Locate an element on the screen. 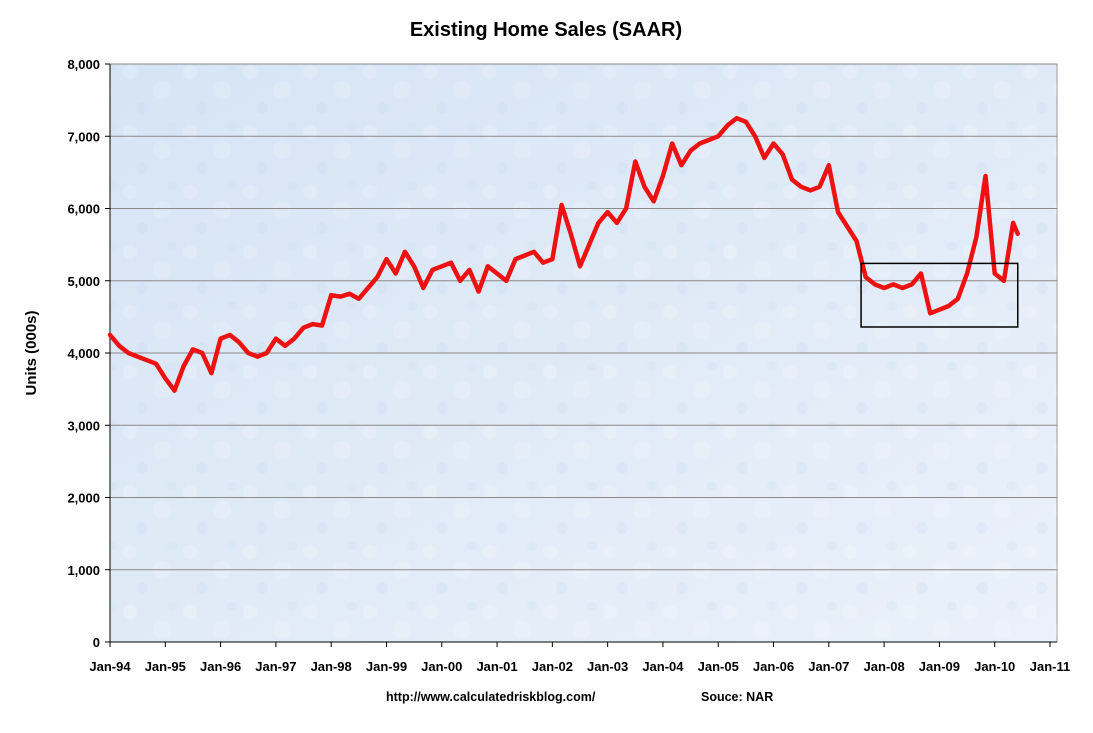  y-axis-label: Units (000s) is located at coordinates (31, 352).